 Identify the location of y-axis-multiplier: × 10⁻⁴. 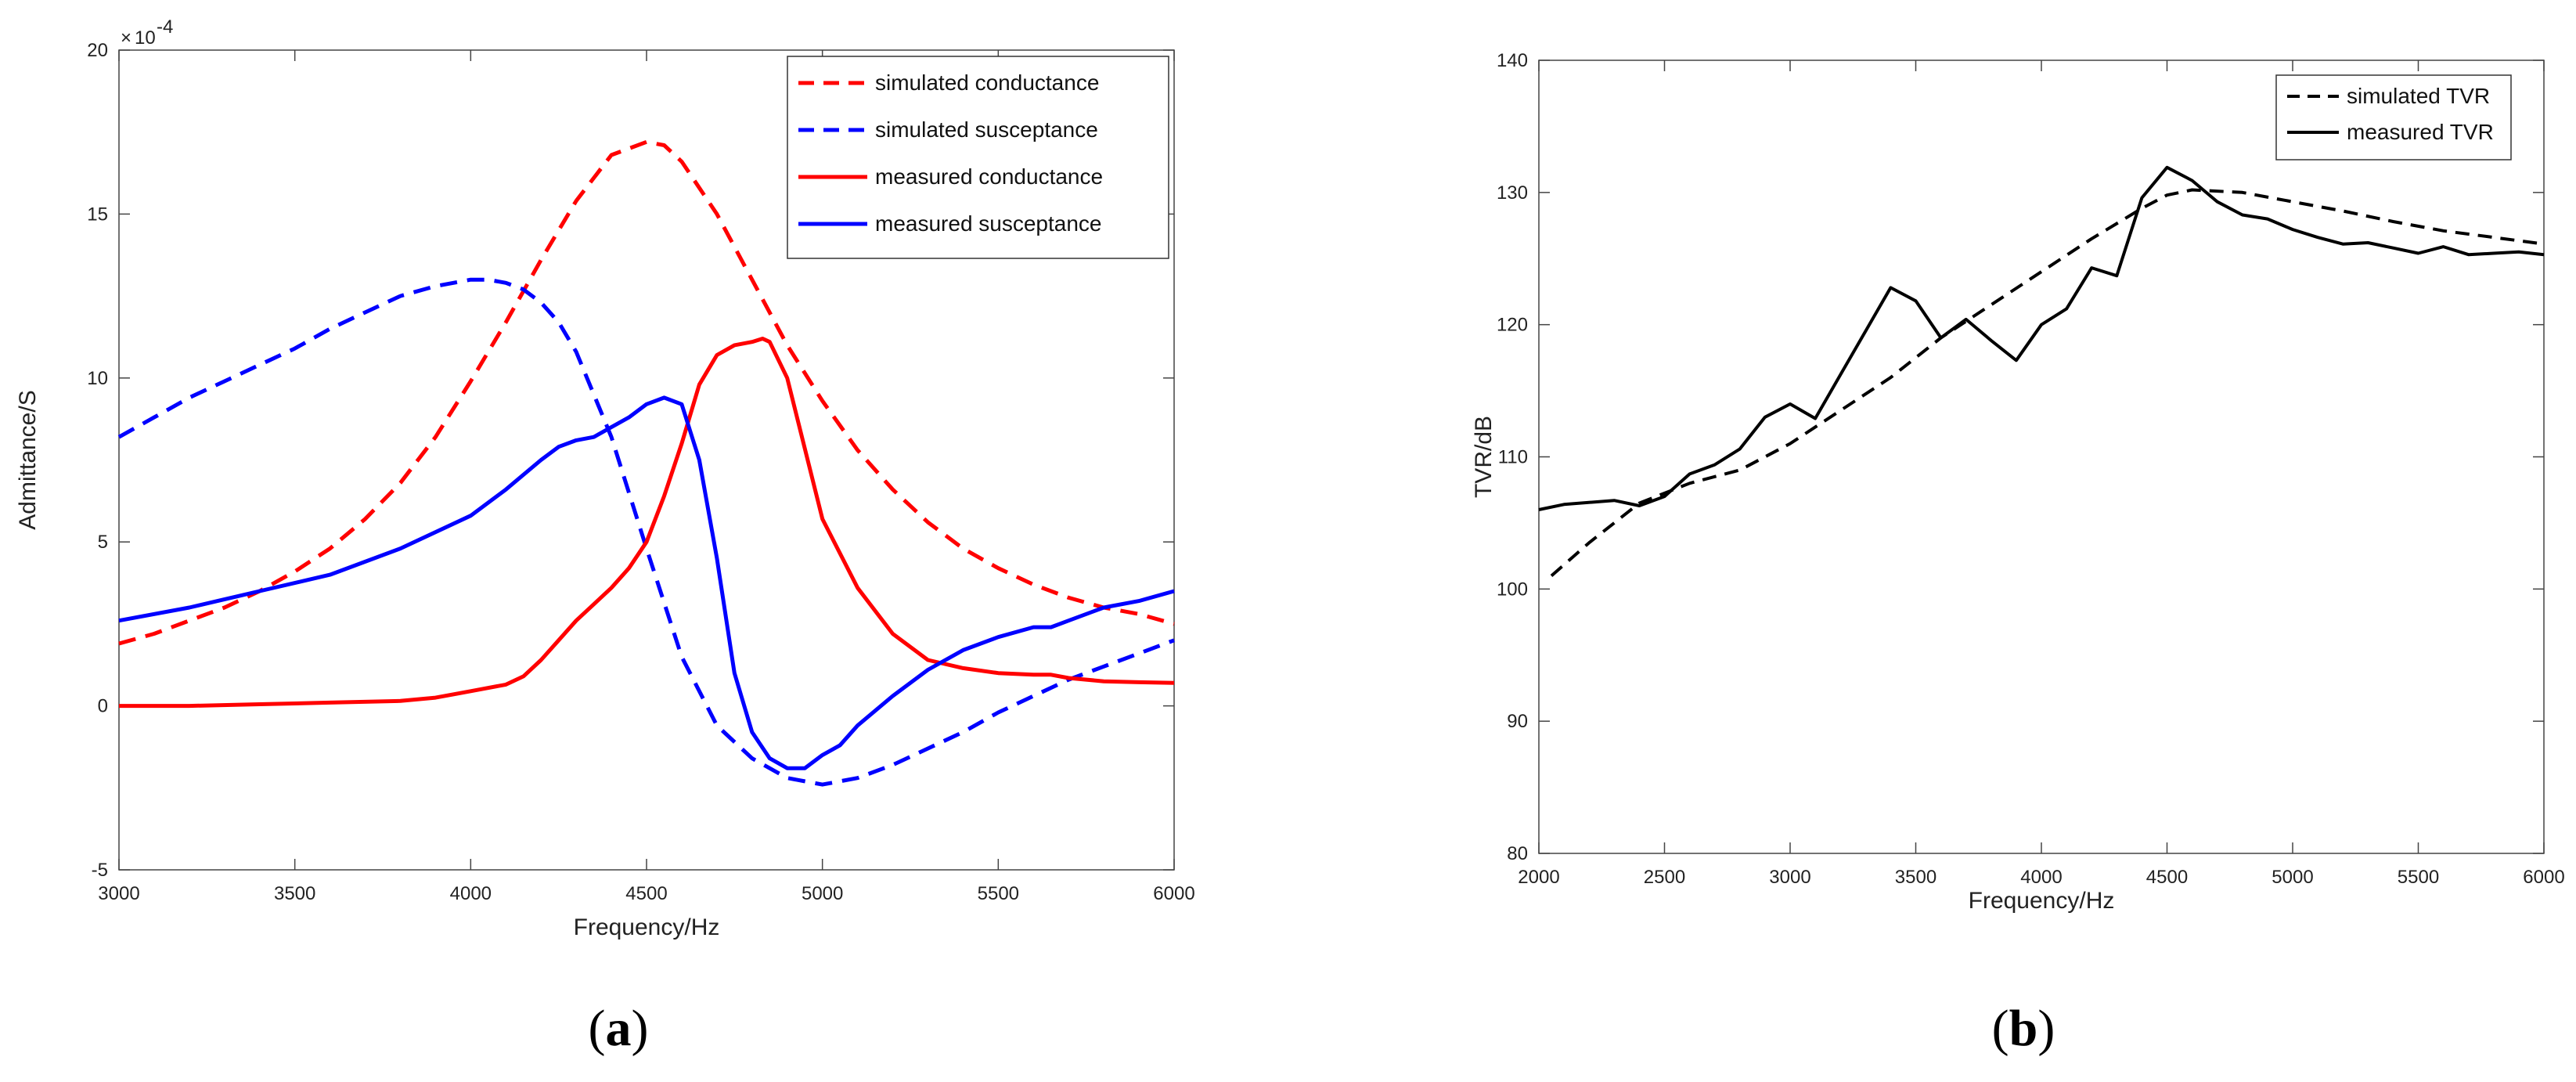
(147, 32).